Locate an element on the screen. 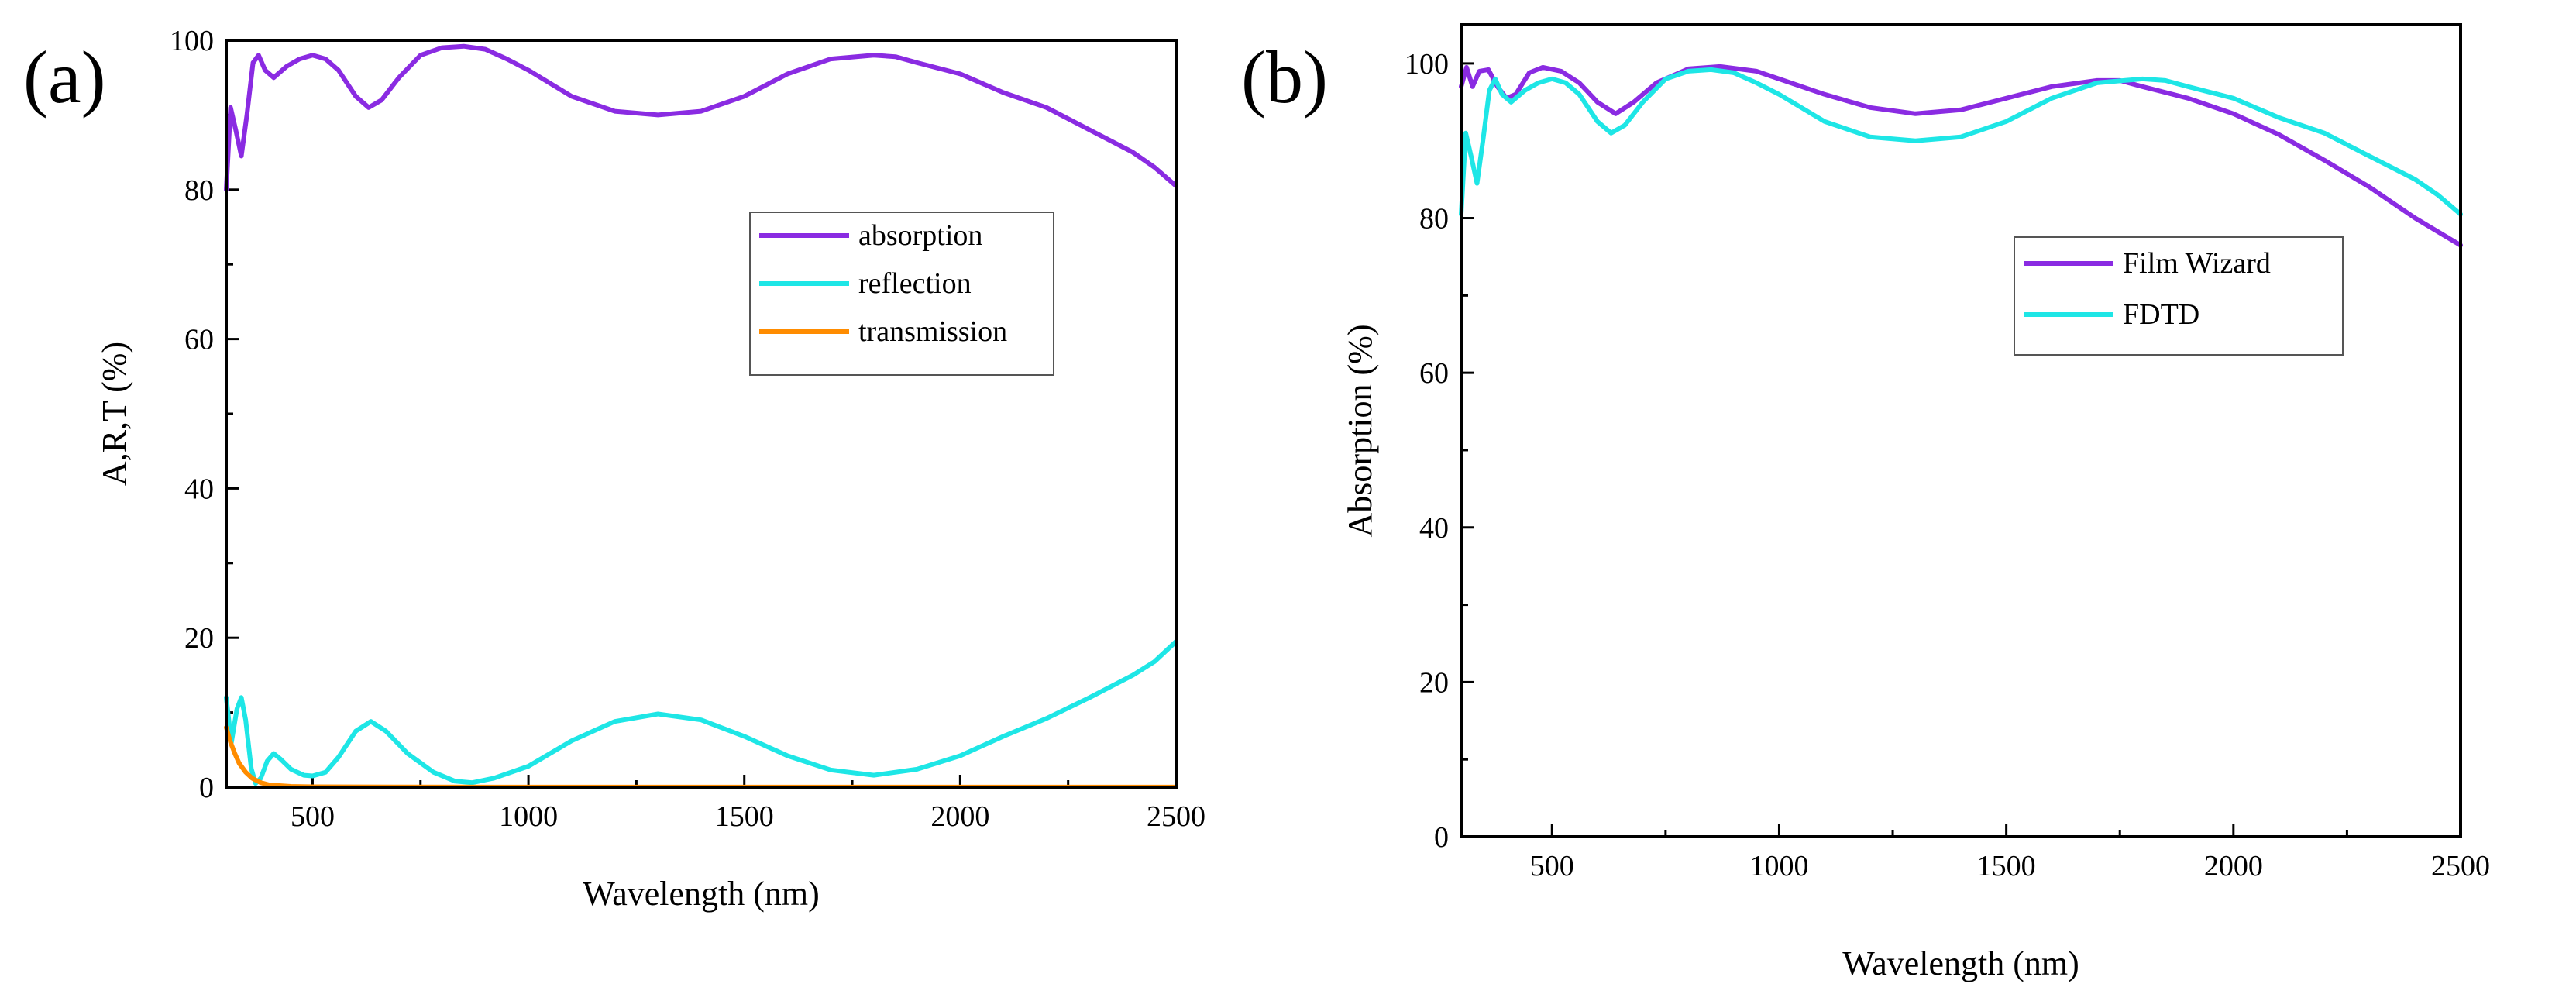 The image size is (2576, 1001). panel-a-series-reflection is located at coordinates (701, 712).